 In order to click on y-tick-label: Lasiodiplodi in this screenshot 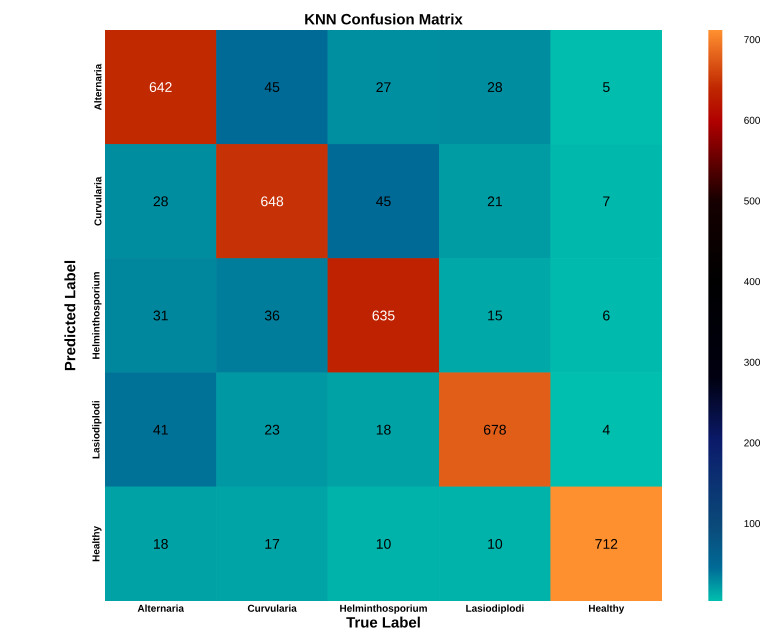, I will do `click(97, 429)`.